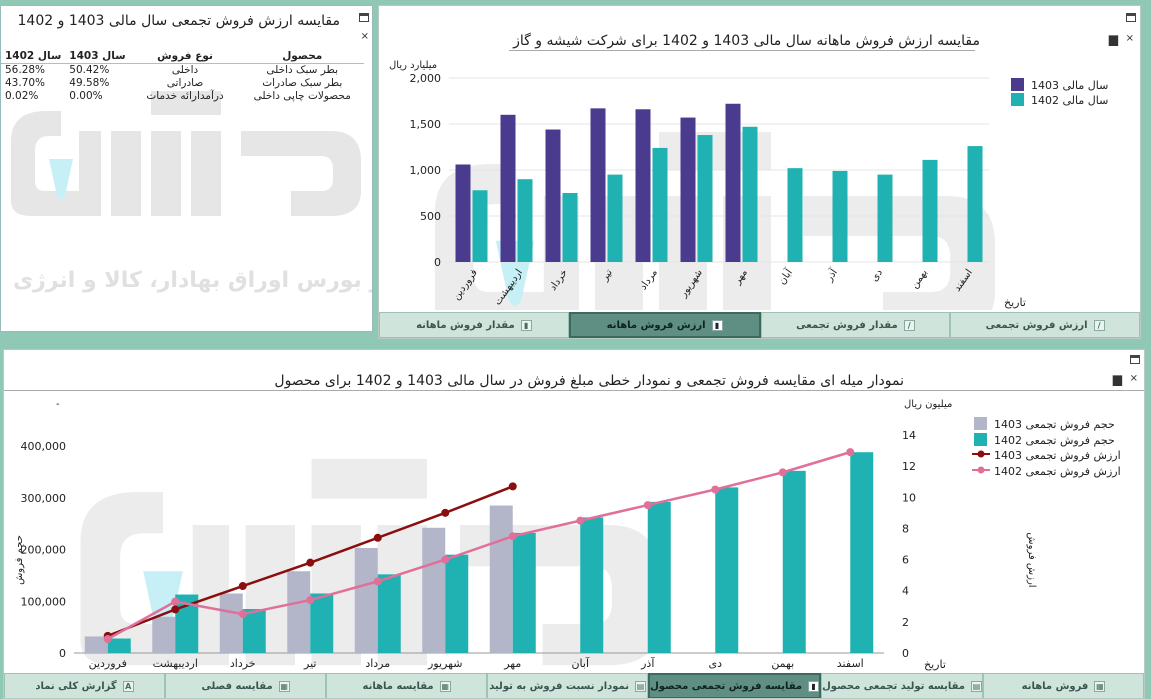 The height and width of the screenshot is (699, 1151). I want to click on header-sale-type: نوع فروش, so click(185, 57).